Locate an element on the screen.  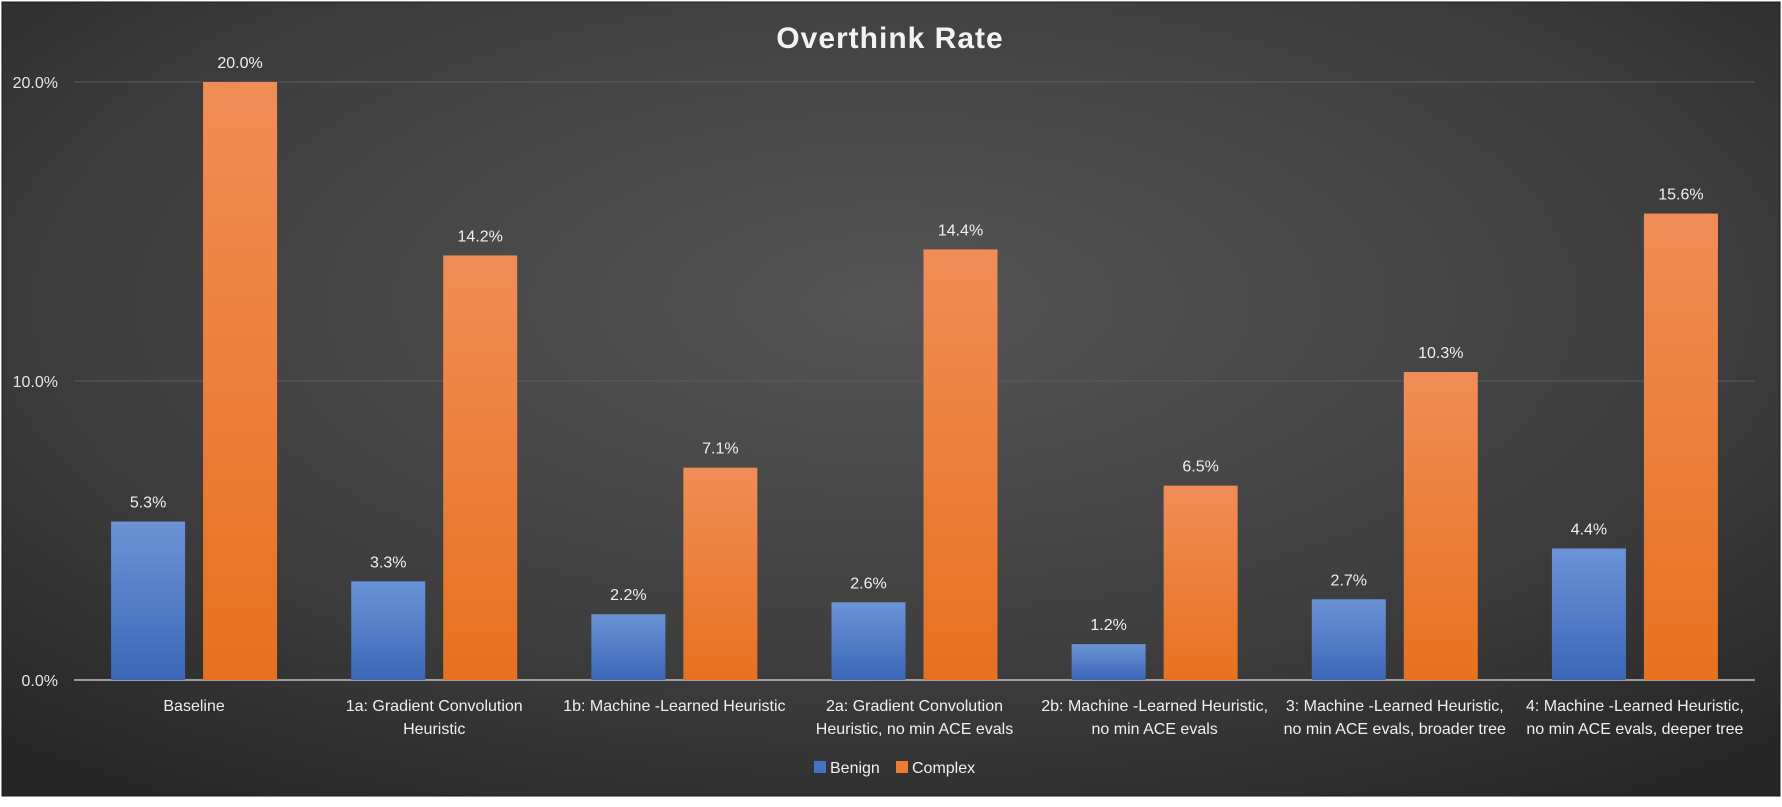
legend-item-complex: Complex is located at coordinates (935, 768).